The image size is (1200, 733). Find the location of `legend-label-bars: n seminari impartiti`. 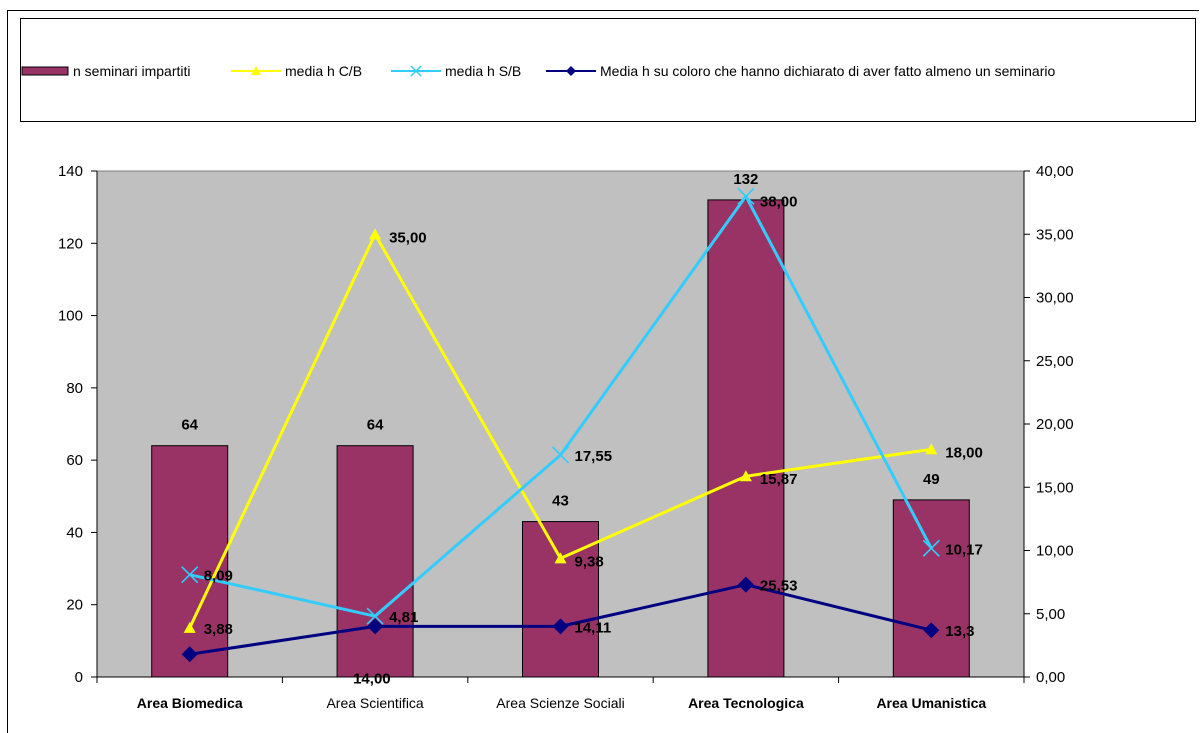

legend-label-bars: n seminari impartiti is located at coordinates (132, 71).